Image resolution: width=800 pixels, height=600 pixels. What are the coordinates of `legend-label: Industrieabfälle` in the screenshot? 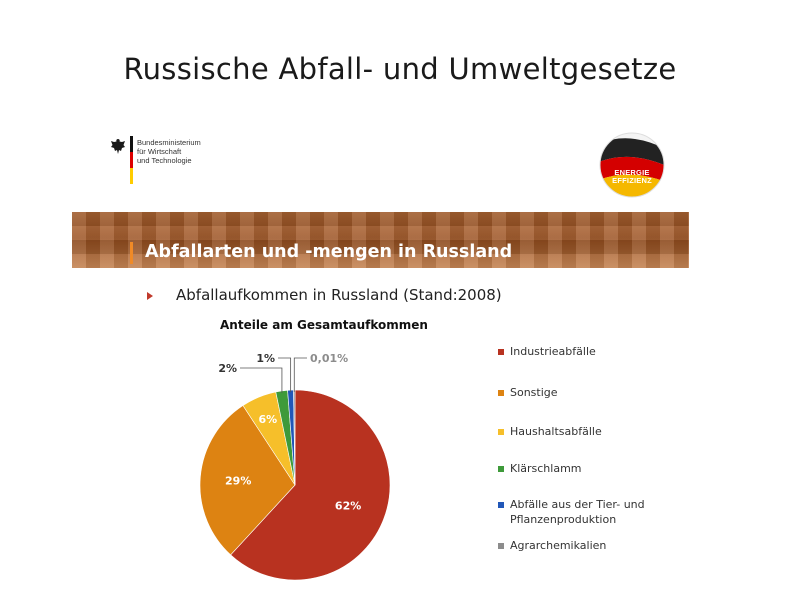 It's located at (553, 351).